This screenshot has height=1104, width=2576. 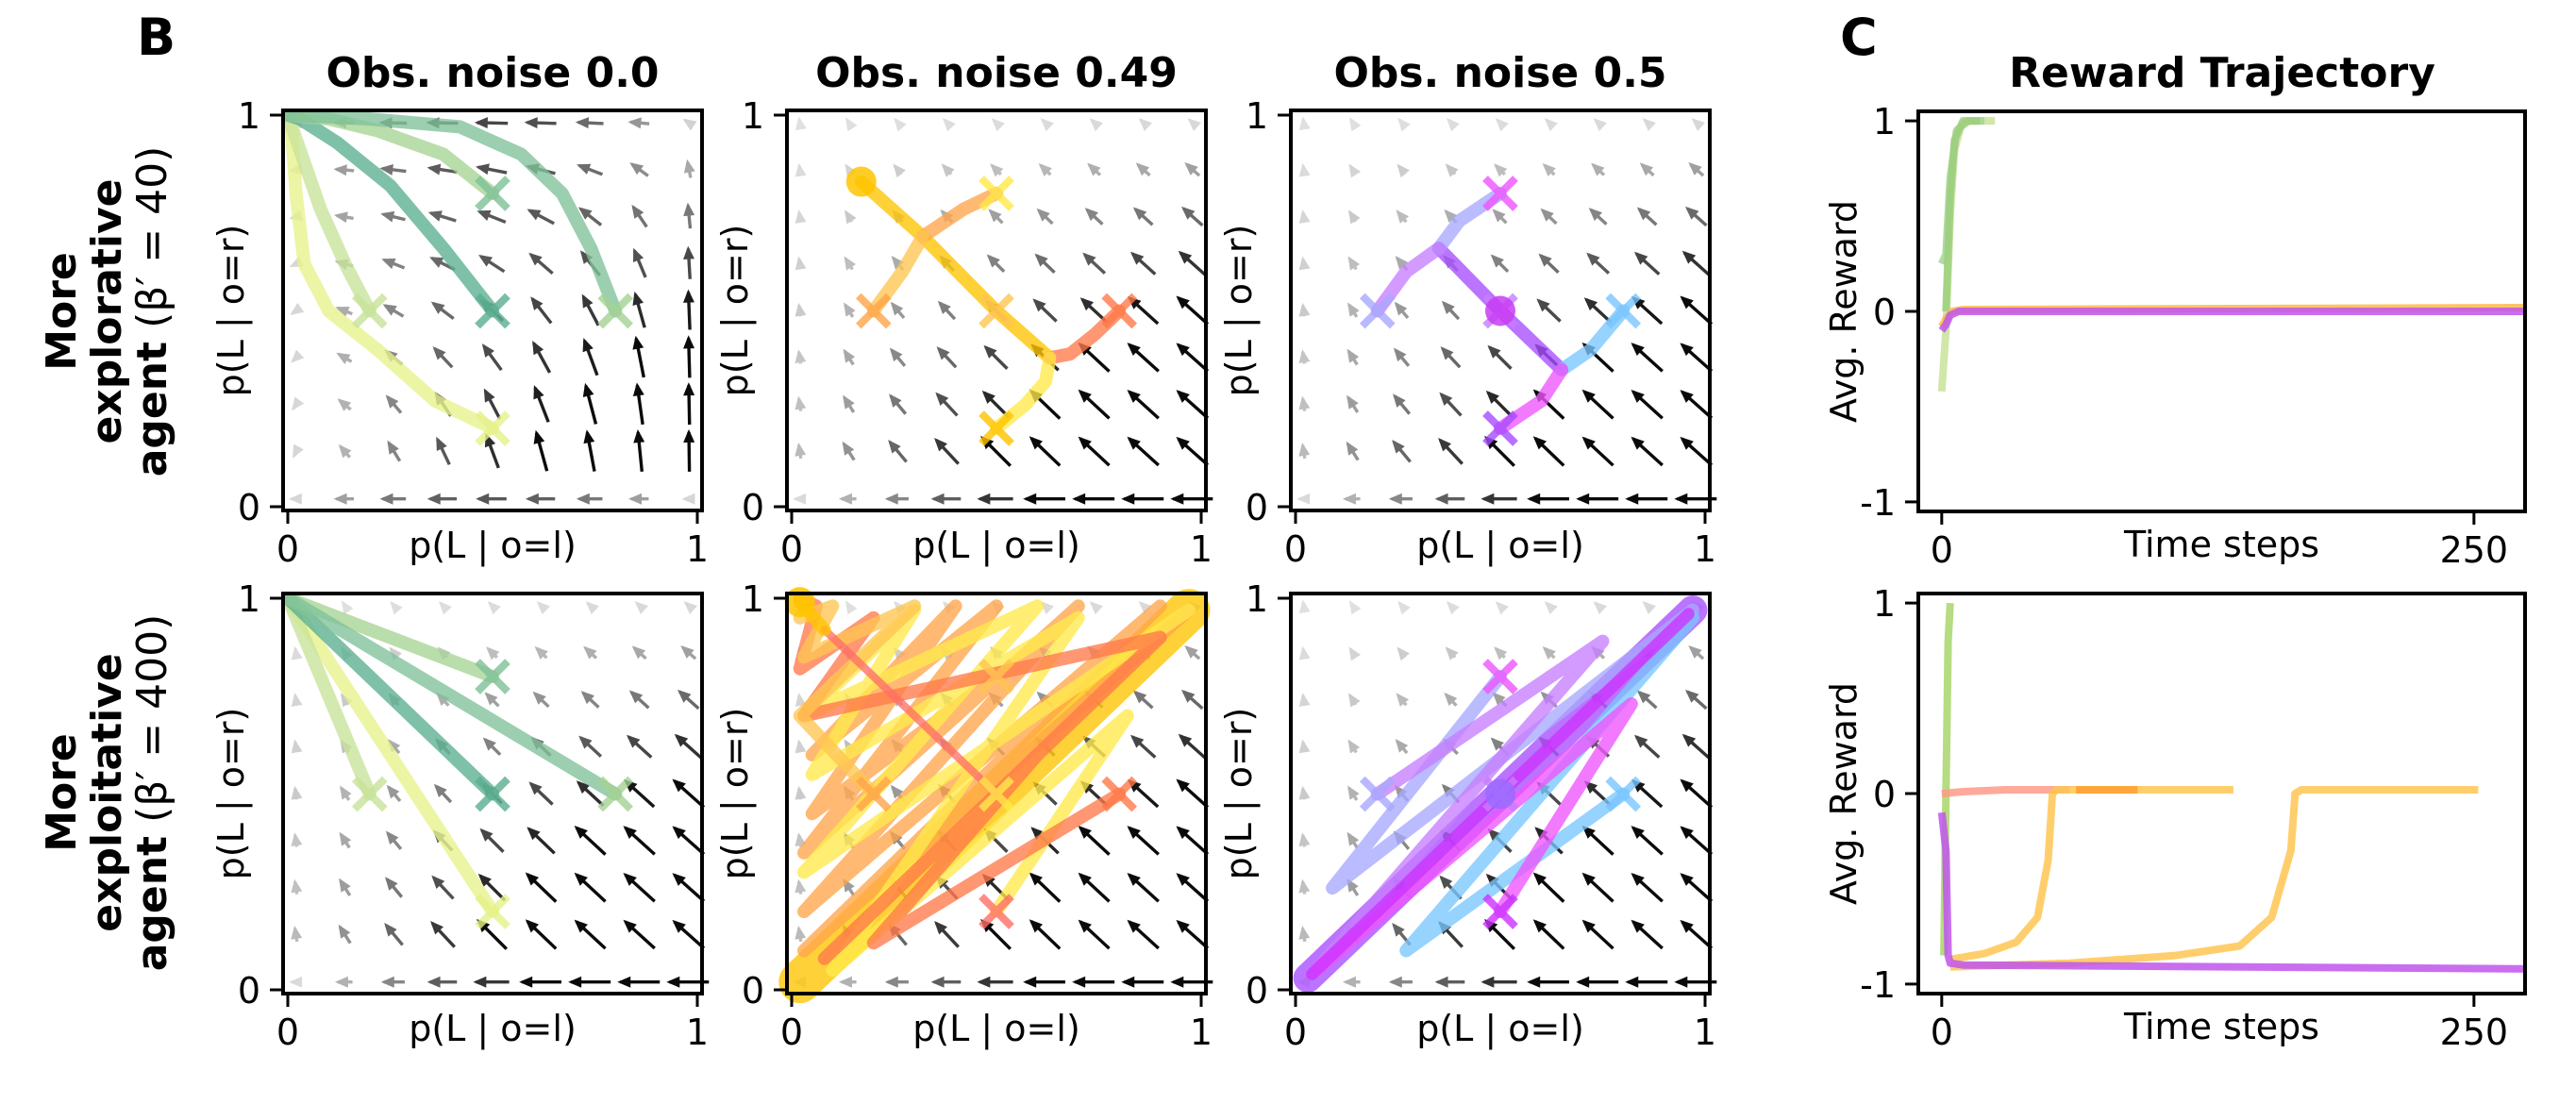 What do you see at coordinates (2091, 874) in the screenshot?
I see `reward-series-noise049-orange-a` at bounding box center [2091, 874].